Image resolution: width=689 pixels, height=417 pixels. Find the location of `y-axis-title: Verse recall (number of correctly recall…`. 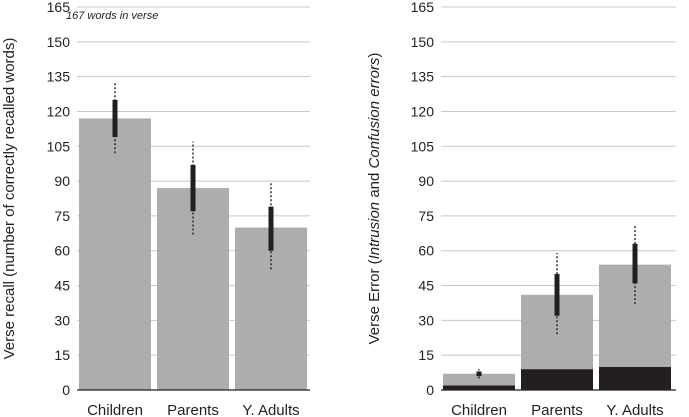

y-axis-title: Verse recall (number of correctly recall… is located at coordinates (9, 199).